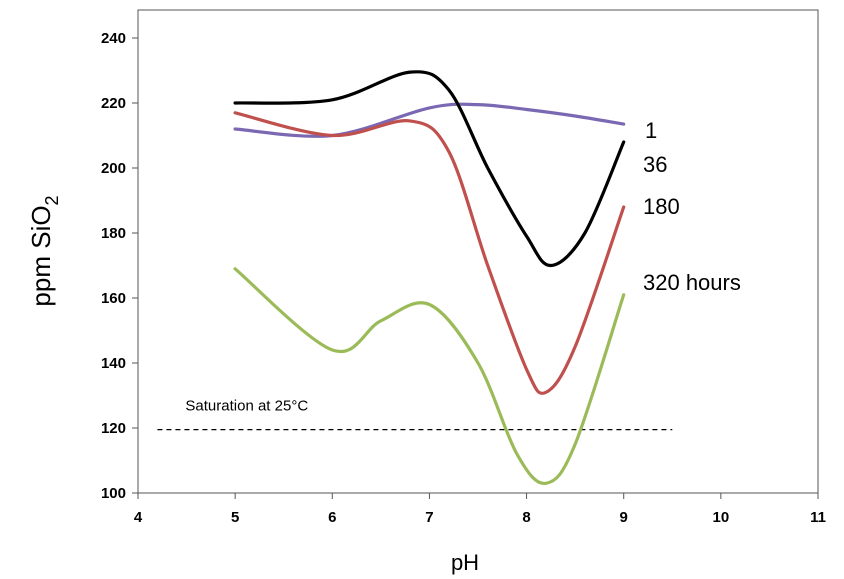 This screenshot has width=844, height=579. Describe the element at coordinates (429, 517) in the screenshot. I see `x-tick-label: 7` at that location.